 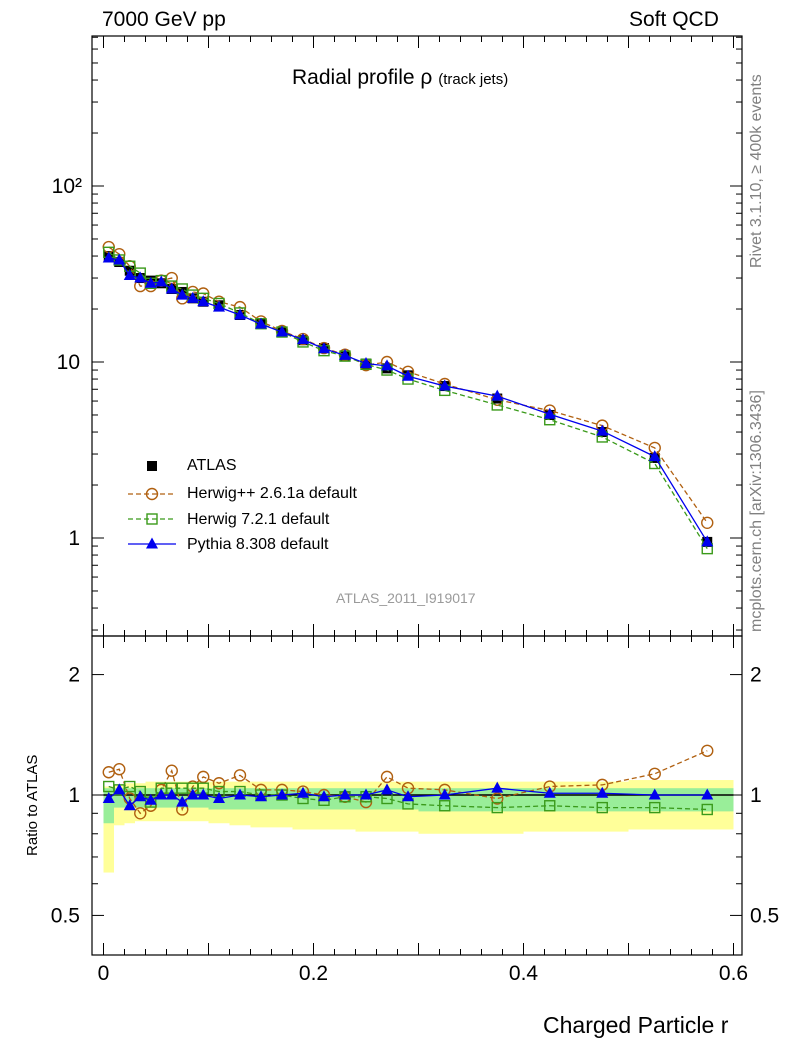 What do you see at coordinates (313, 973) in the screenshot?
I see `x-tick-label: 0.2` at bounding box center [313, 973].